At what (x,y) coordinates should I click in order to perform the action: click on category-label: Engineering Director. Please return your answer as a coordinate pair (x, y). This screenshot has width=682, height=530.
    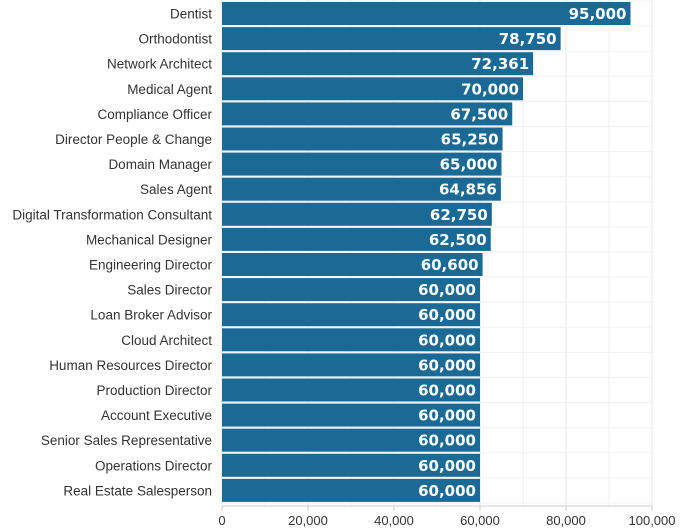
    Looking at the image, I should click on (151, 265).